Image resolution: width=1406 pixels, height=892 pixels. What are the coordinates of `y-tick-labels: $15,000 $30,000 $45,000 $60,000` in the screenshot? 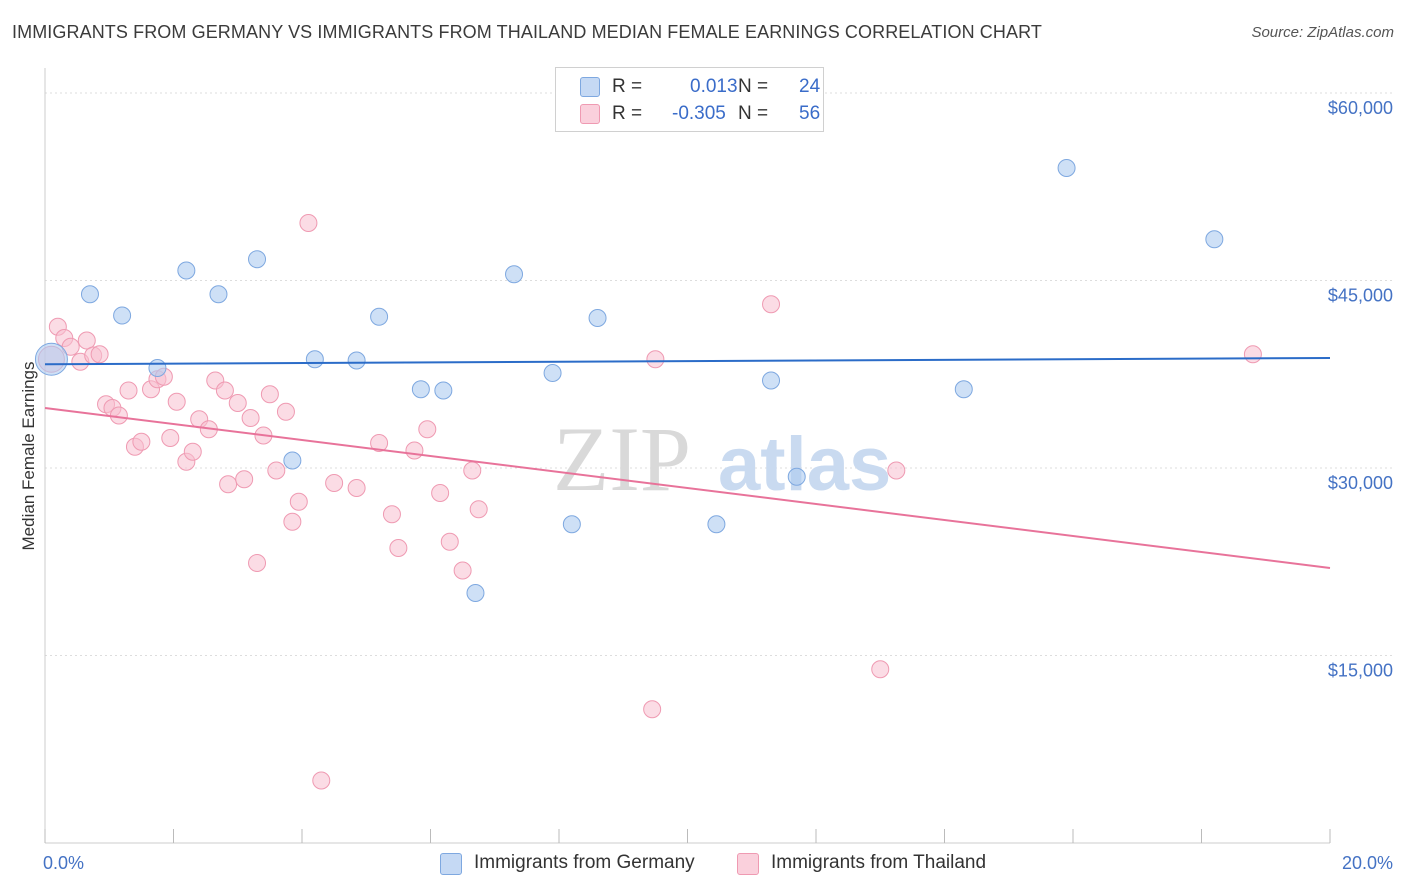 It's located at (1360, 389).